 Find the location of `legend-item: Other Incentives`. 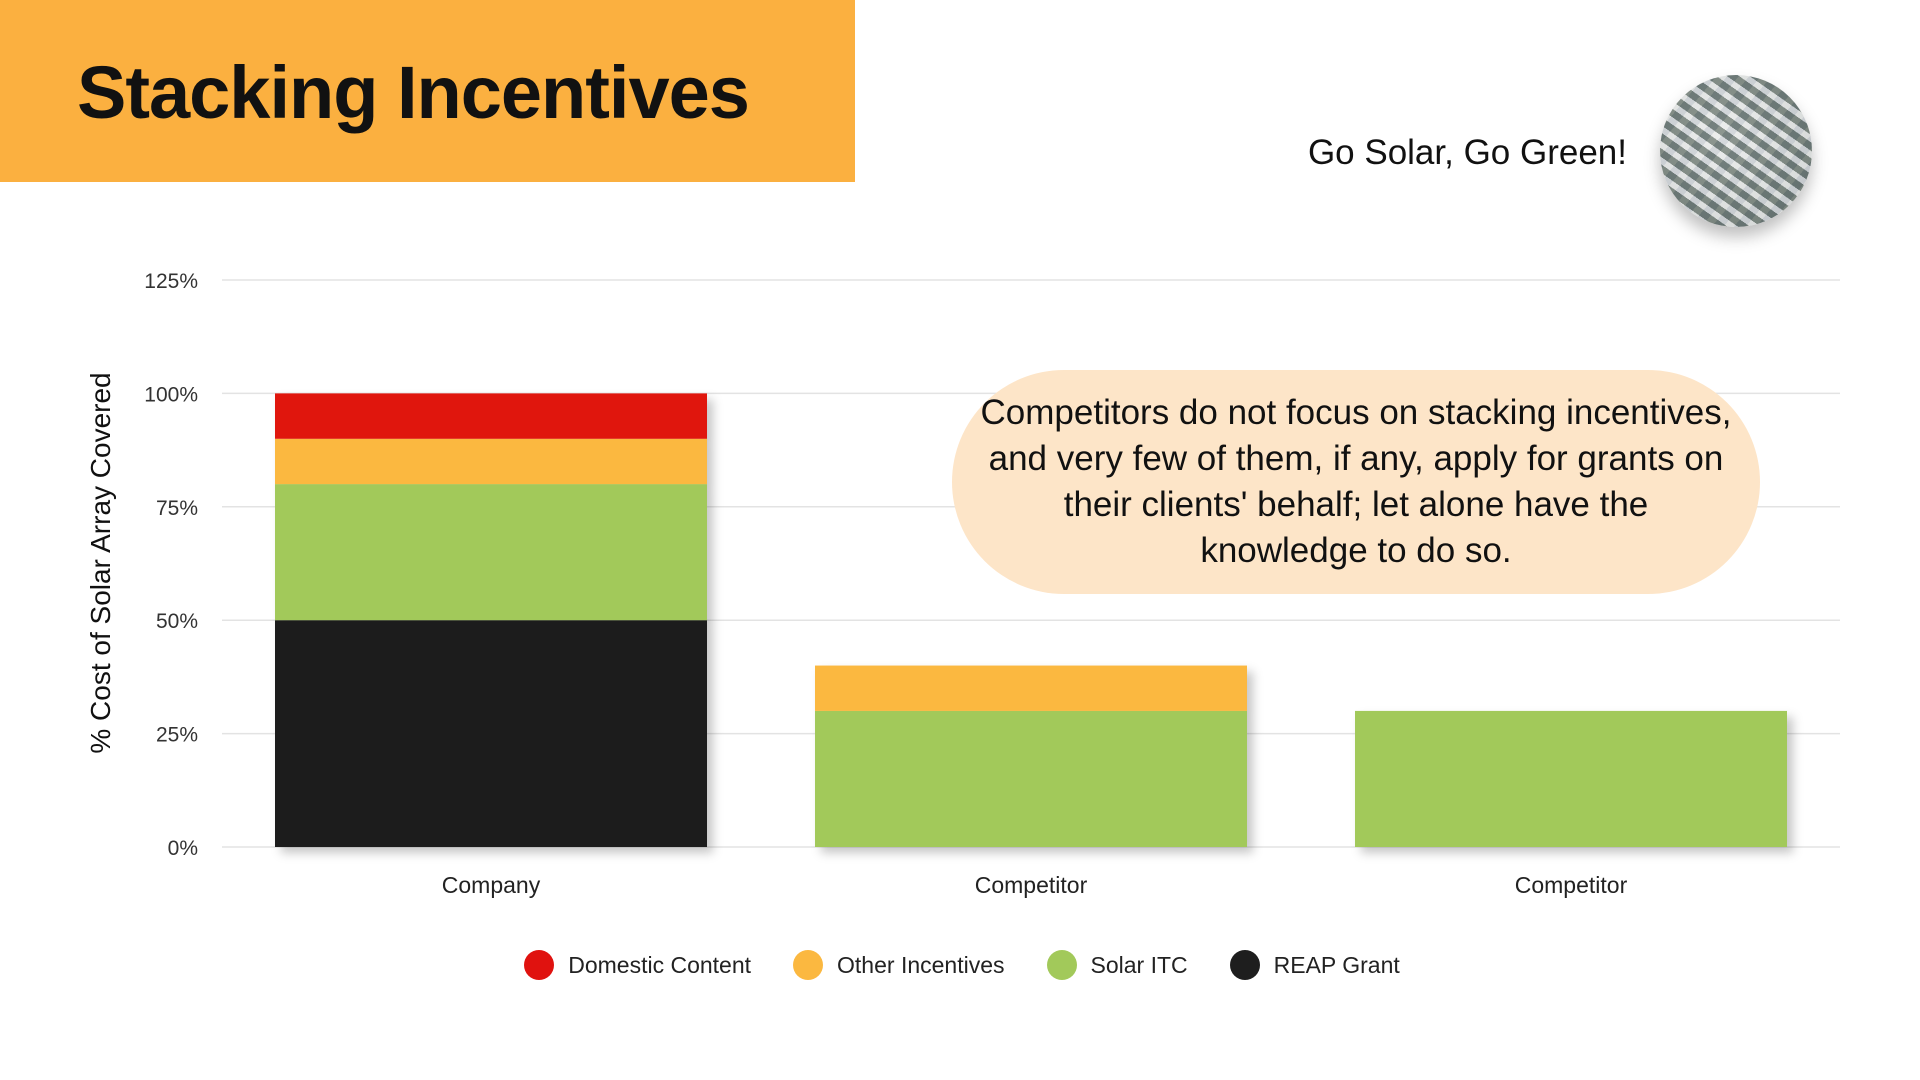

legend-item: Other Incentives is located at coordinates (899, 965).